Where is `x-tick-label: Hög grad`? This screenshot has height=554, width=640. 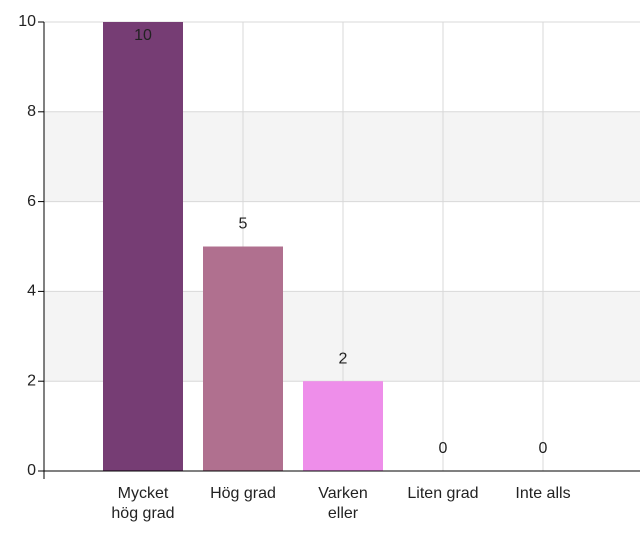 x-tick-label: Hög grad is located at coordinates (243, 493).